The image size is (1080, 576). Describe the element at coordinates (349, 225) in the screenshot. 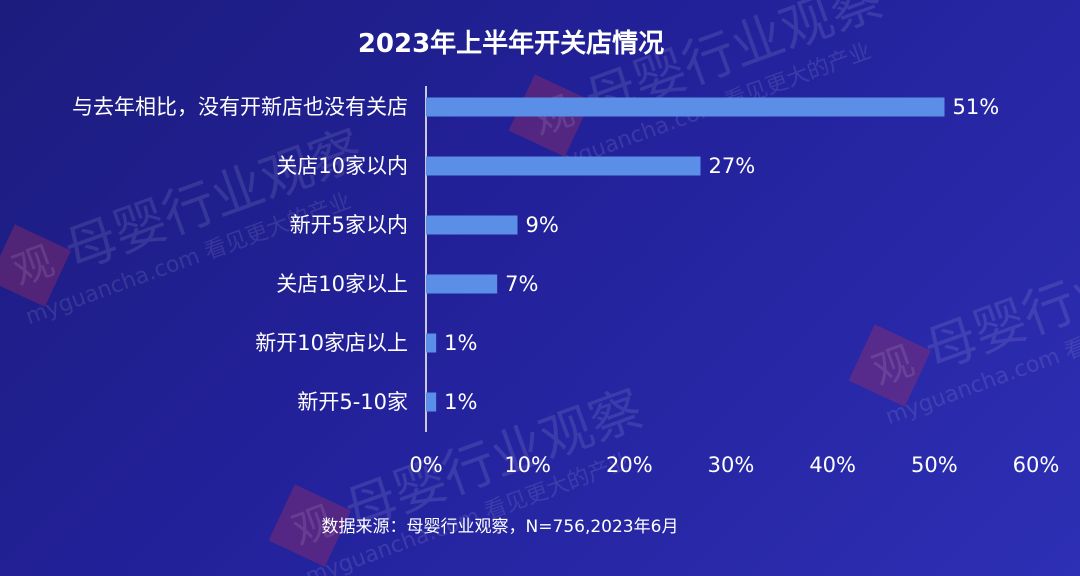

I see `category-label: 新开5家以内` at that location.